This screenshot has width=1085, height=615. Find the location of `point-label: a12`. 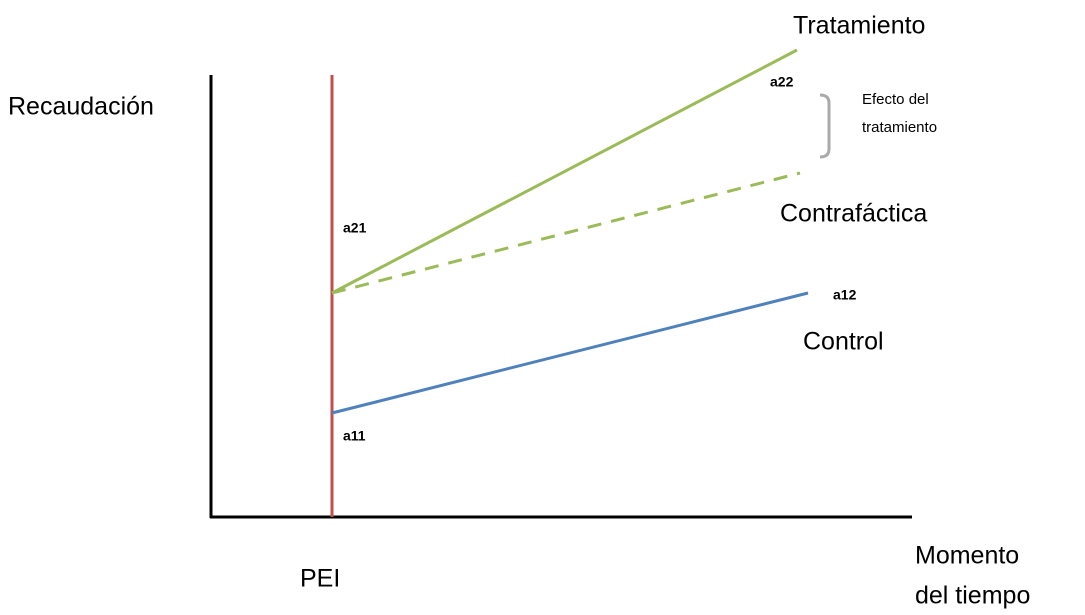

point-label: a12 is located at coordinates (845, 295).